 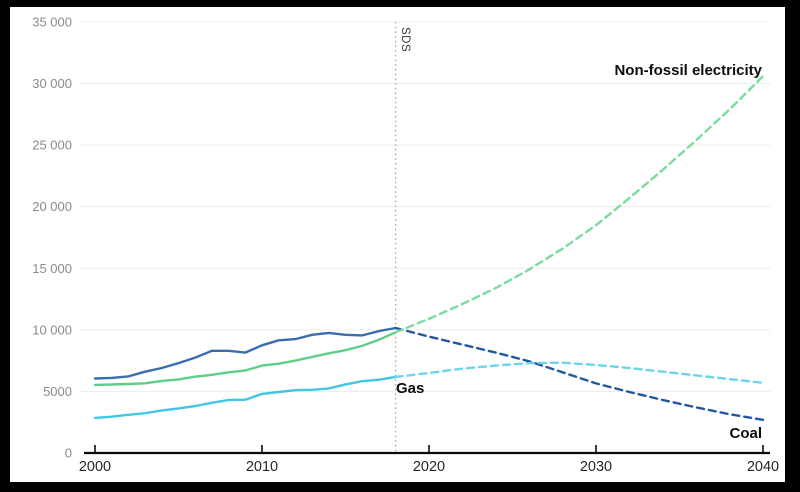 What do you see at coordinates (410, 388) in the screenshot?
I see `series-label-gas: Gas` at bounding box center [410, 388].